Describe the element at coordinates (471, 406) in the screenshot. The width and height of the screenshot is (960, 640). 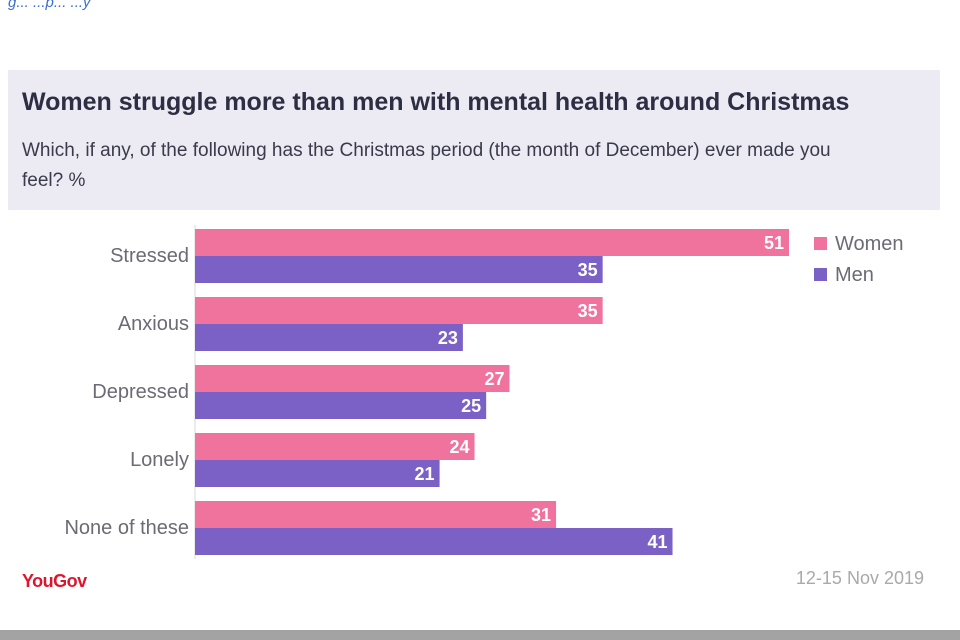
I see `data-label: 25` at that location.